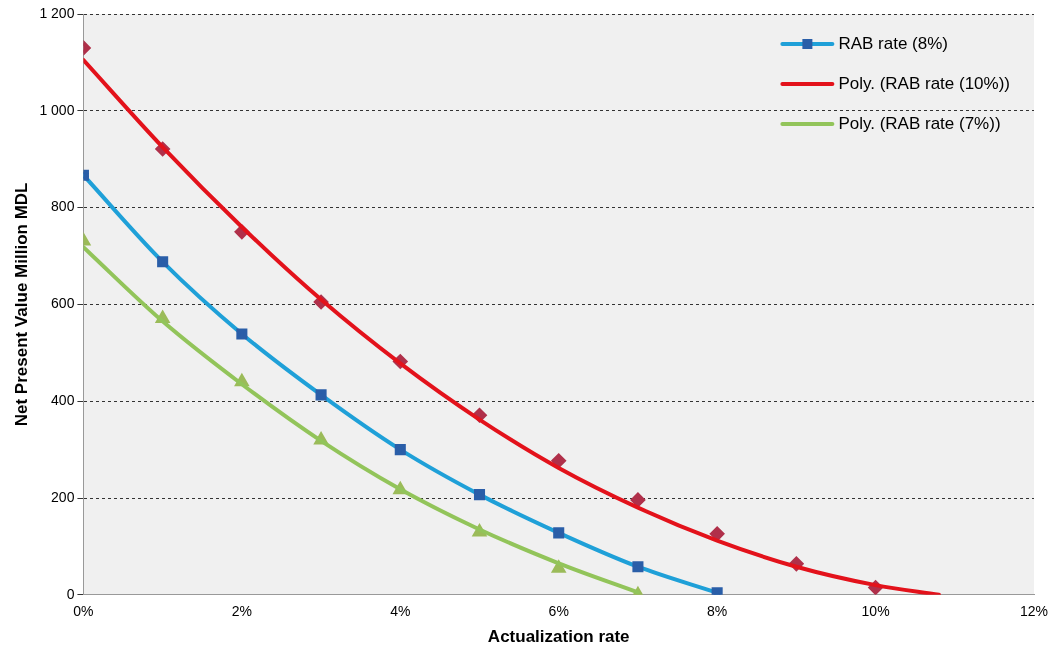  I want to click on x-tick-label: 2%, so click(241, 611).